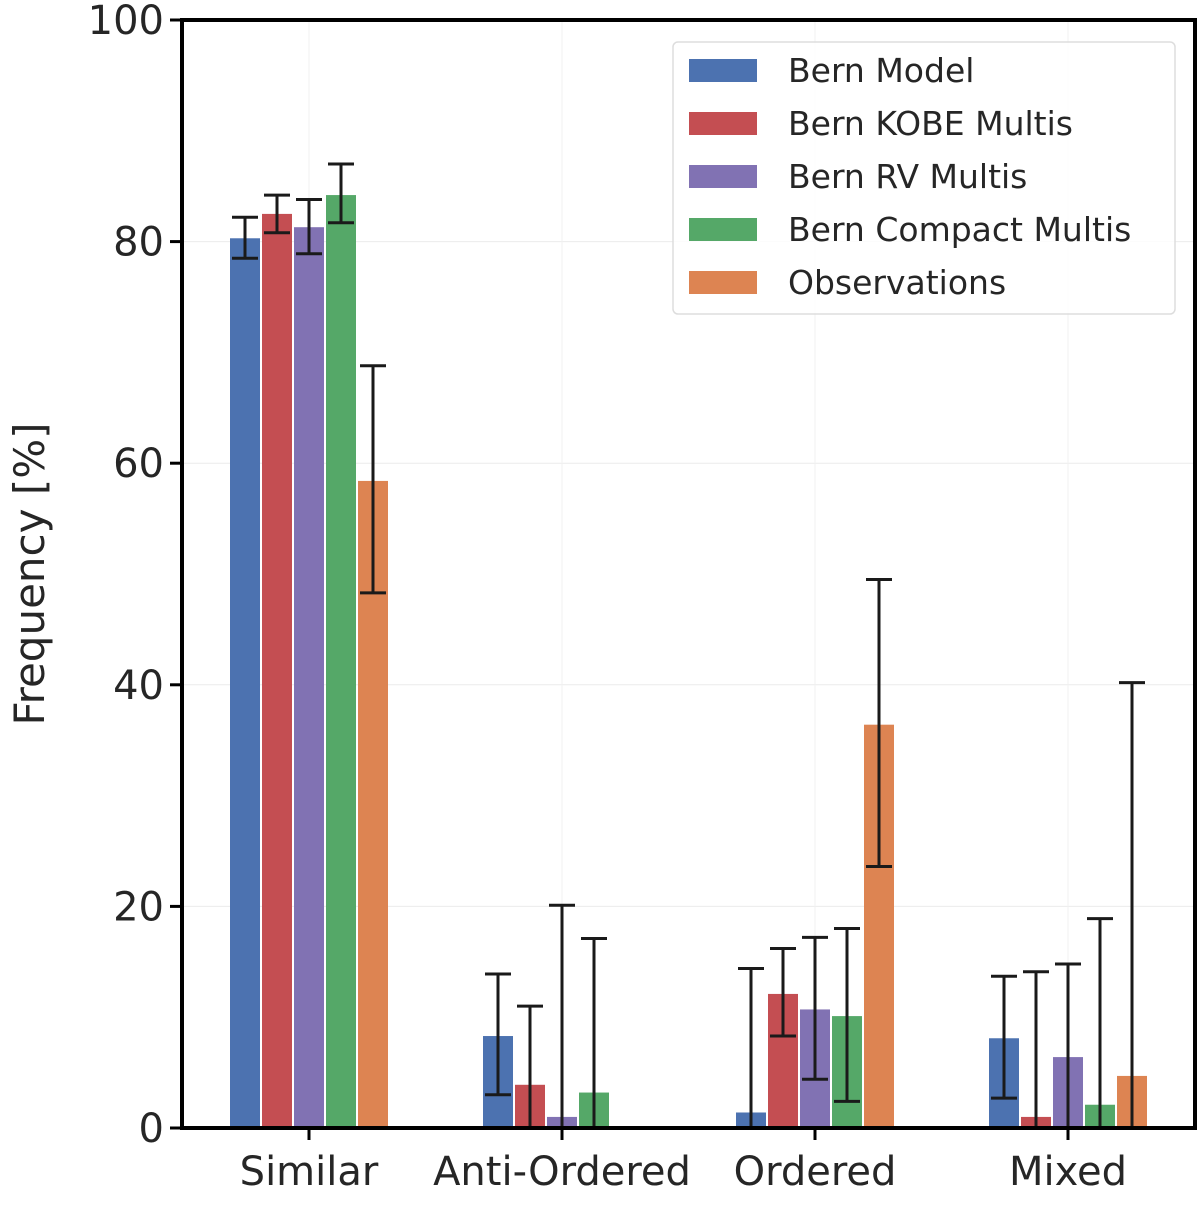 This screenshot has height=1207, width=1200. What do you see at coordinates (815, 1172) in the screenshot?
I see `x-tick-label: Ordered` at bounding box center [815, 1172].